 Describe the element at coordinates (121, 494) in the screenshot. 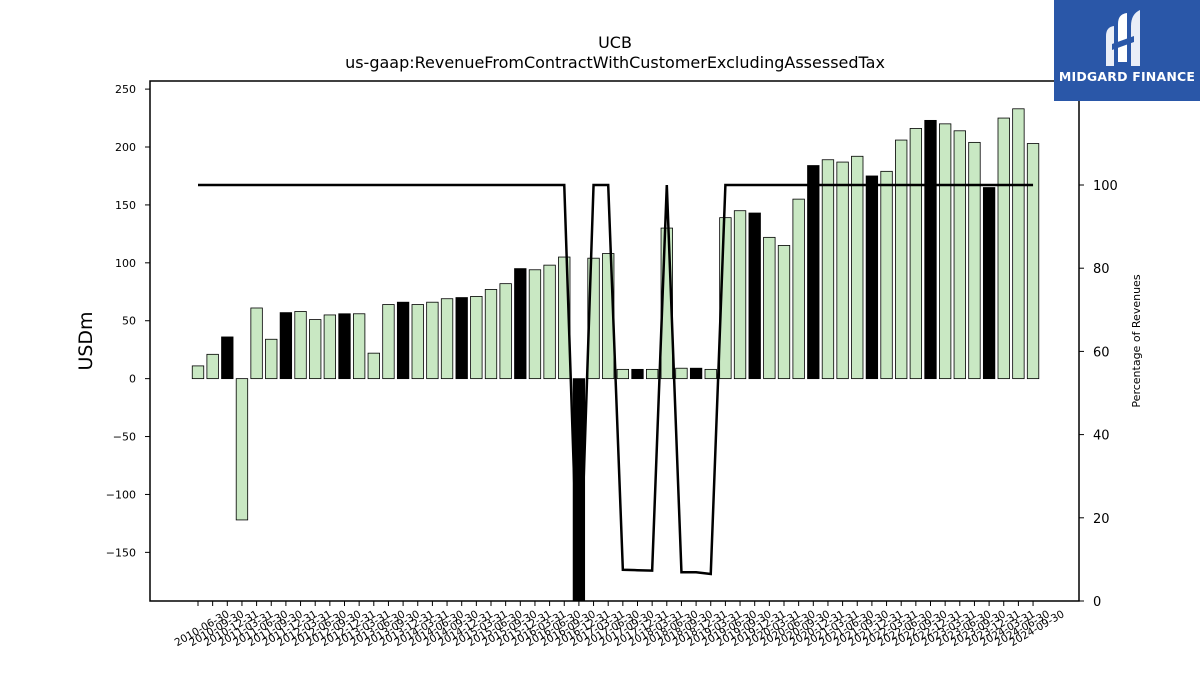

I see `y-tick-label: −100` at that location.